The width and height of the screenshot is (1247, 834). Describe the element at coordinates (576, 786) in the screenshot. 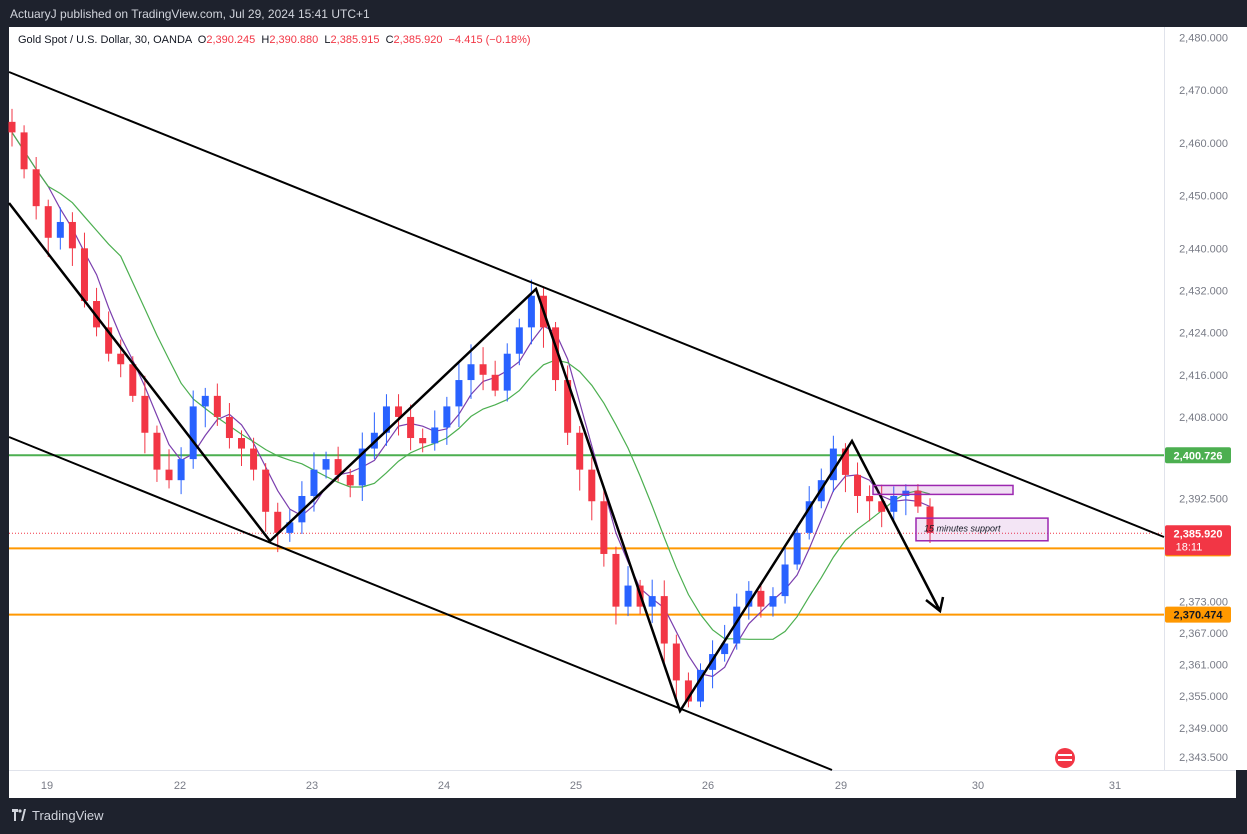

I see `x-tick-label: 25` at that location.